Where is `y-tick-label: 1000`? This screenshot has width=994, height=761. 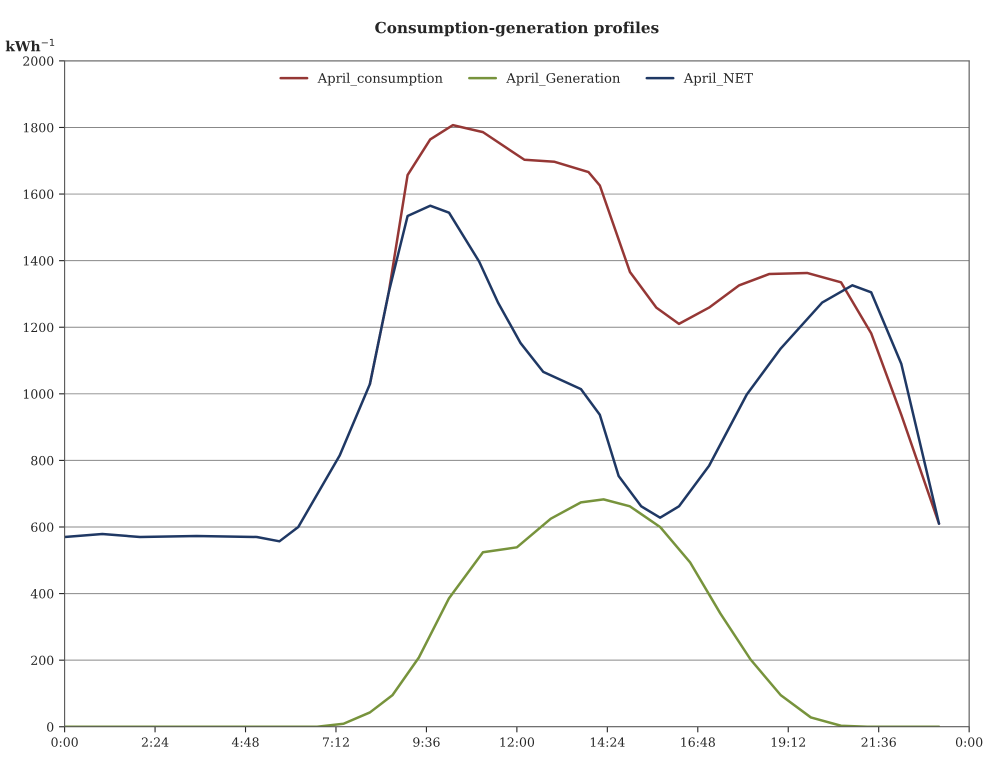
y-tick-label: 1000 is located at coordinates (39, 394).